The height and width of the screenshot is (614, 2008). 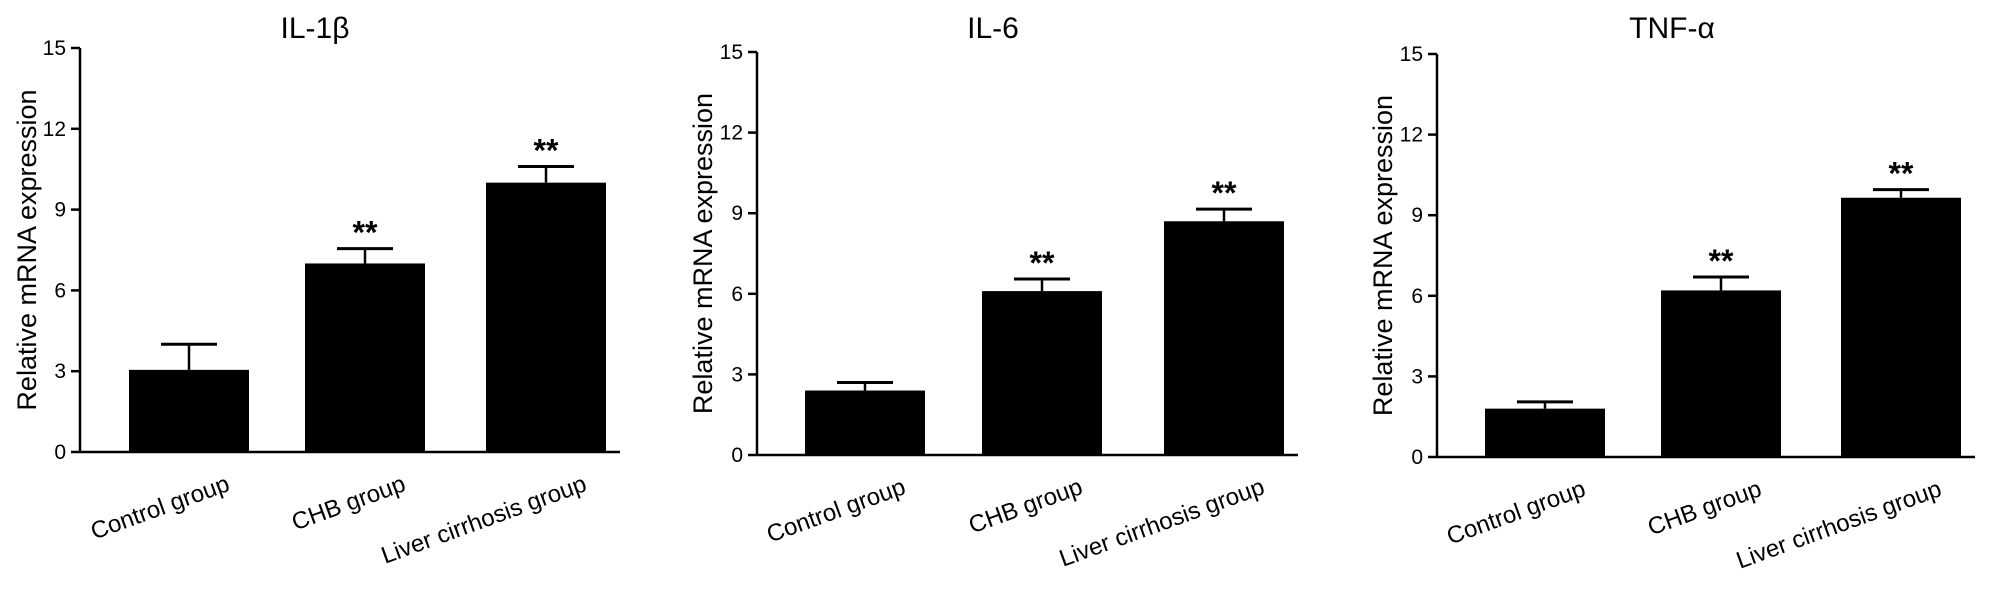 What do you see at coordinates (315, 28) in the screenshot?
I see `chart-title: IL-1β` at bounding box center [315, 28].